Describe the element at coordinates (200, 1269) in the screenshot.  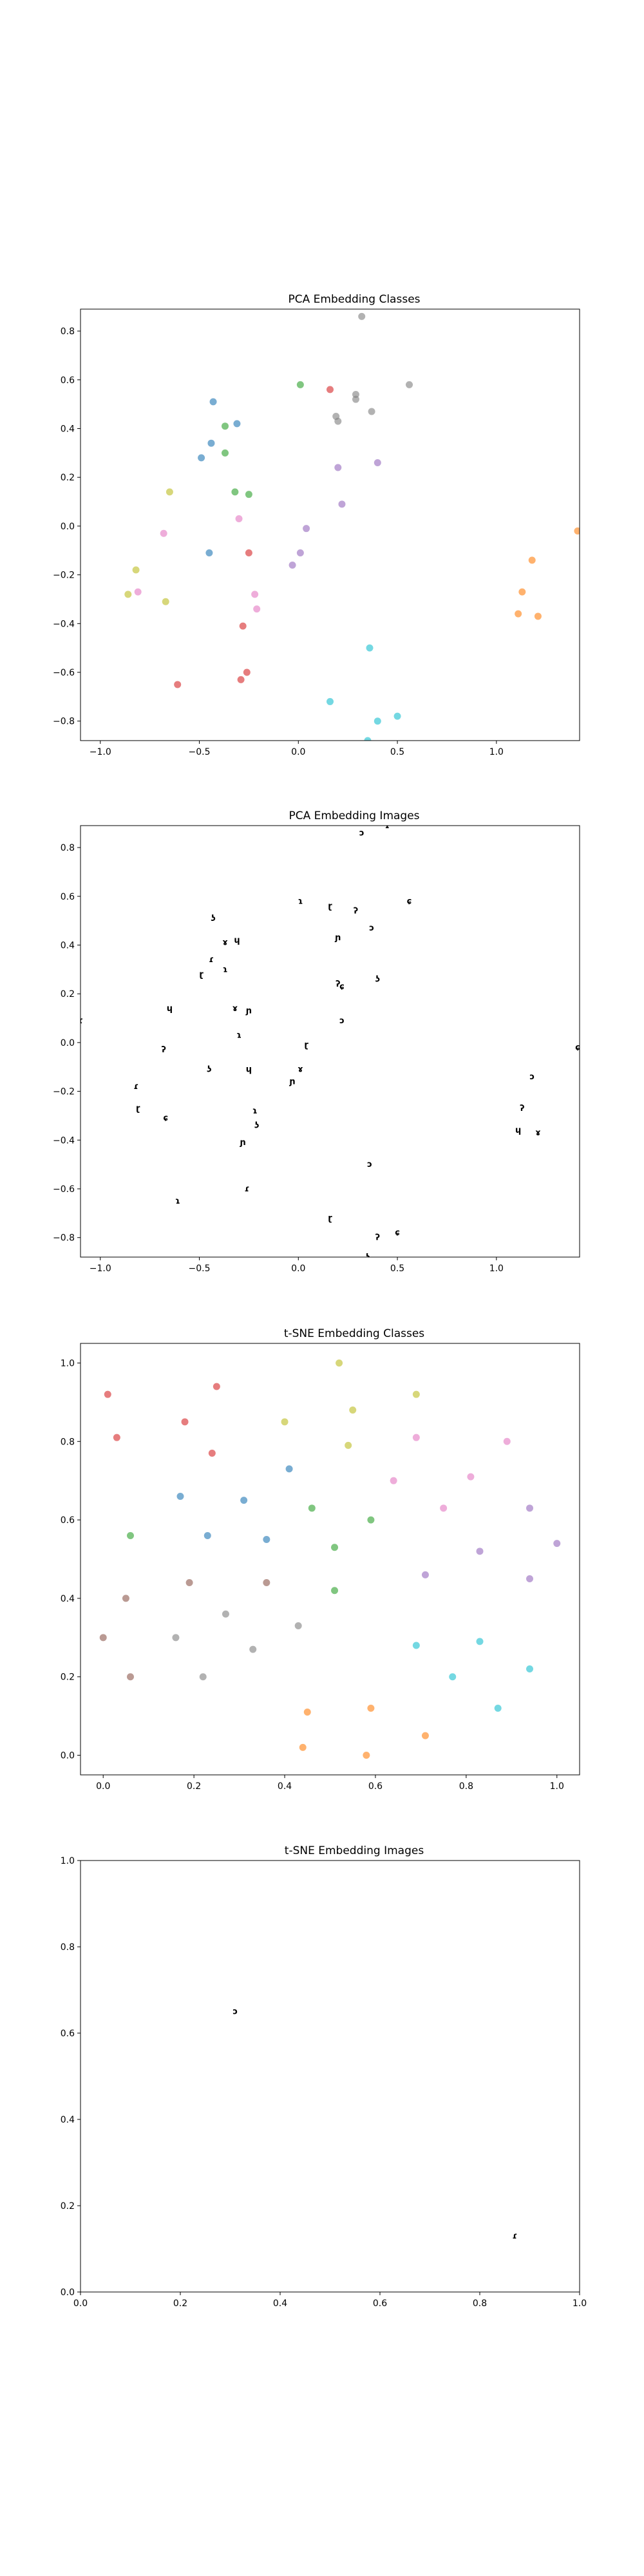
I see `x-tick-label: −0.5` at that location.